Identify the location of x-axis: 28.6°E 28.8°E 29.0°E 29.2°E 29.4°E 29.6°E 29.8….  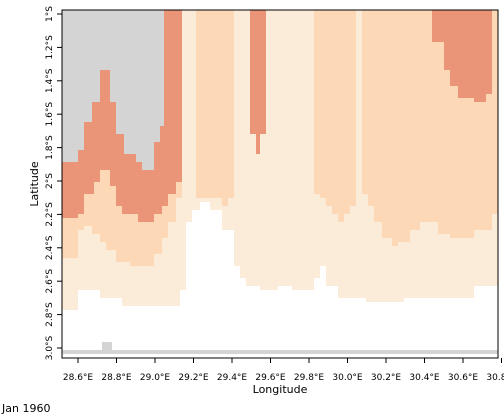
(283, 370).